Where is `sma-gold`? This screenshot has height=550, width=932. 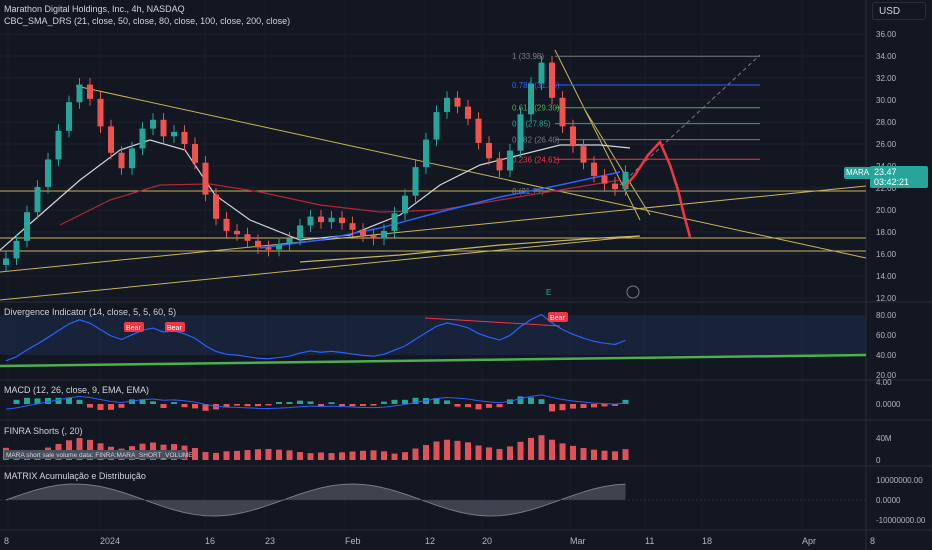
sma-gold is located at coordinates (470, 249).